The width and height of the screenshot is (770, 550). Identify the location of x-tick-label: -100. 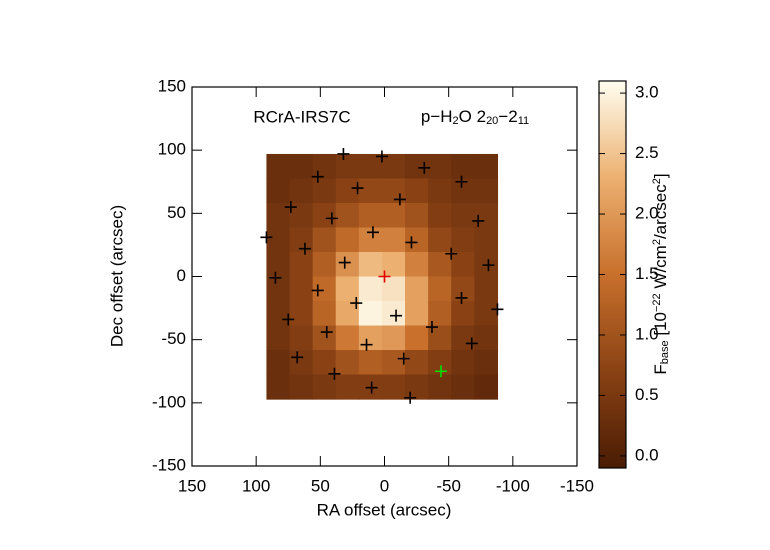
(513, 485).